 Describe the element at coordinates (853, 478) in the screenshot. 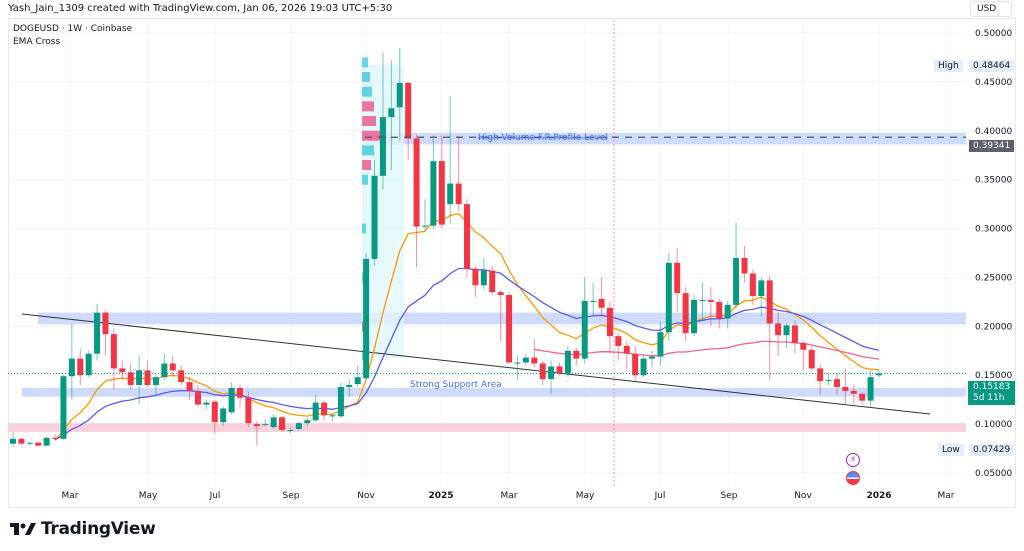

I see `us-flag-event-icon` at that location.